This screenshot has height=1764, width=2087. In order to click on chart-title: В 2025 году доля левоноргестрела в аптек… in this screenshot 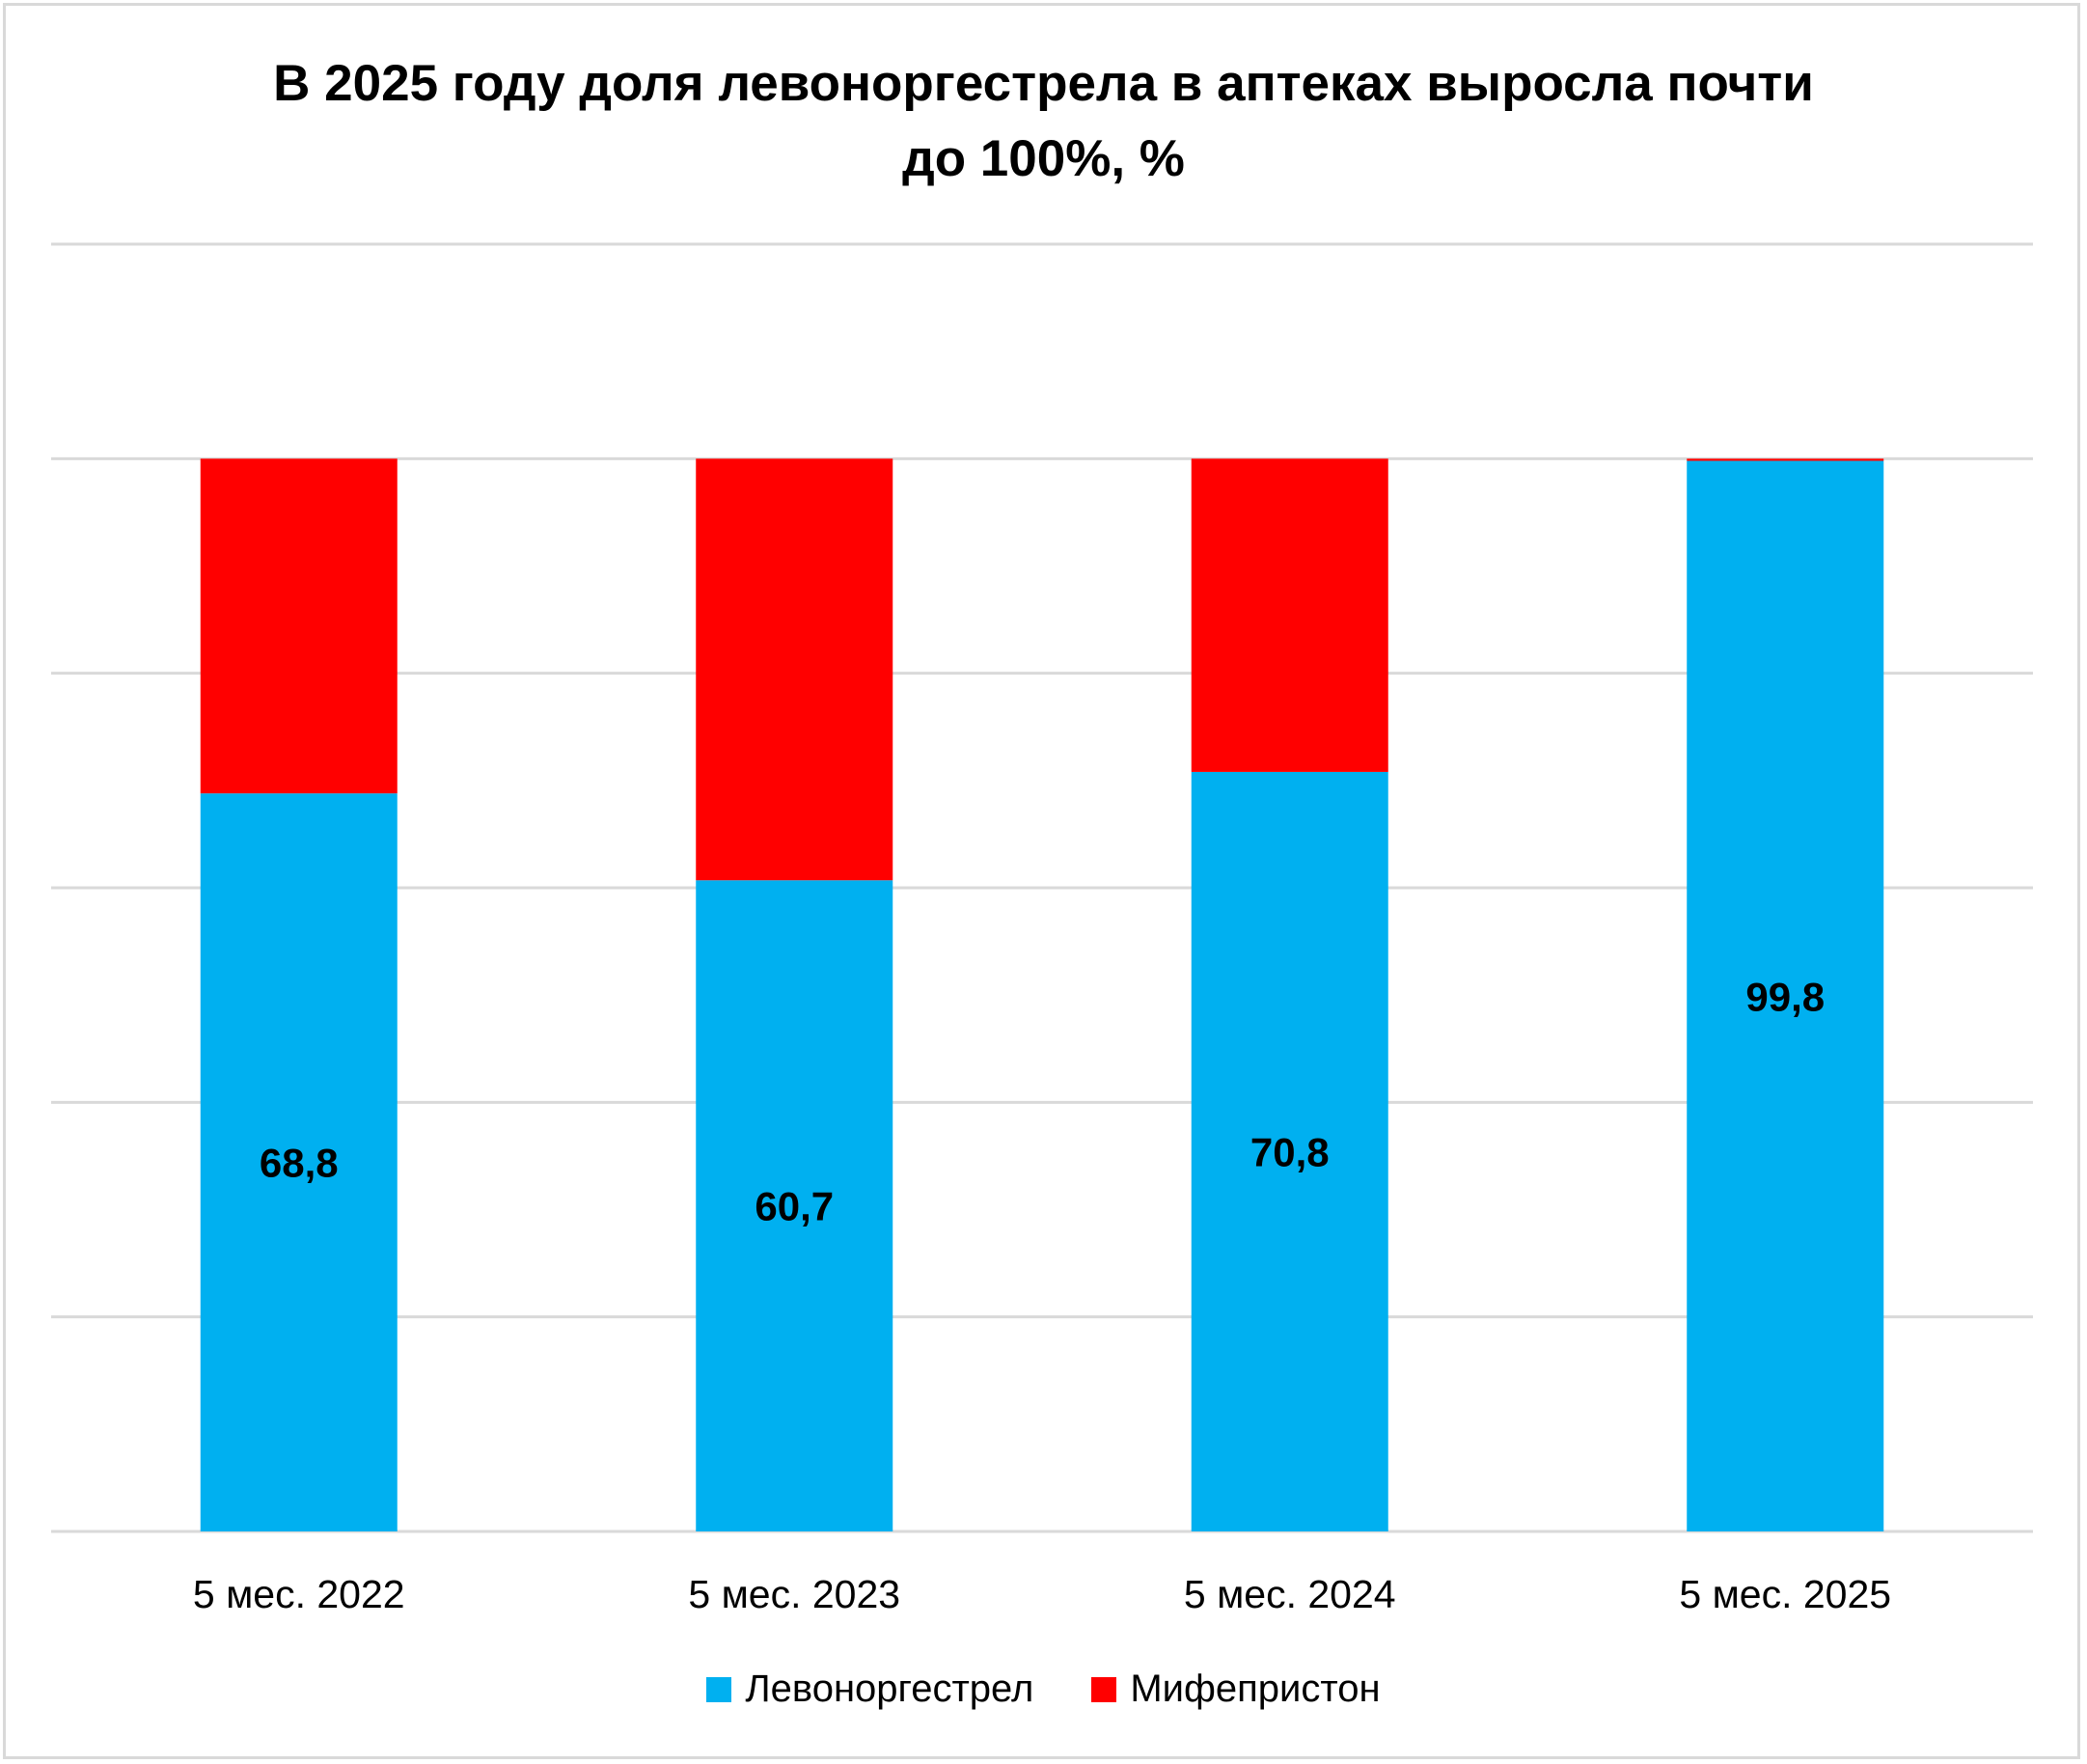, I will do `click(1043, 121)`.